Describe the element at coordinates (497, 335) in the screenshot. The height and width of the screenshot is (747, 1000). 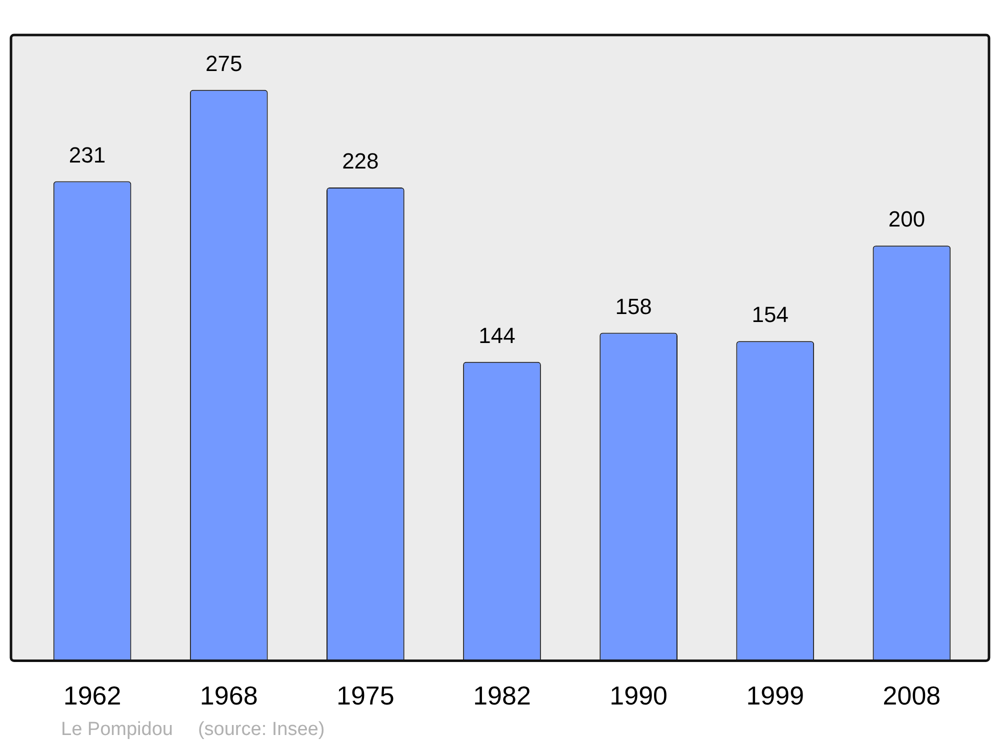
I see `data-label: 144` at that location.